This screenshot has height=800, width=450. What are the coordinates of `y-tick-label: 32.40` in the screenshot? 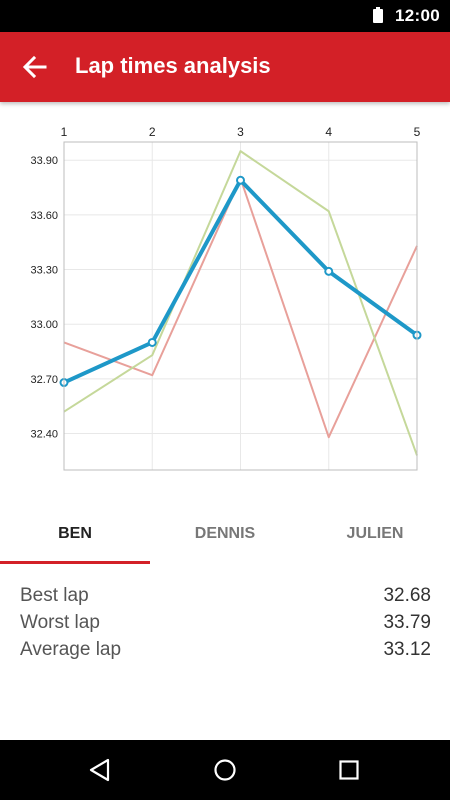 It's located at (44, 435).